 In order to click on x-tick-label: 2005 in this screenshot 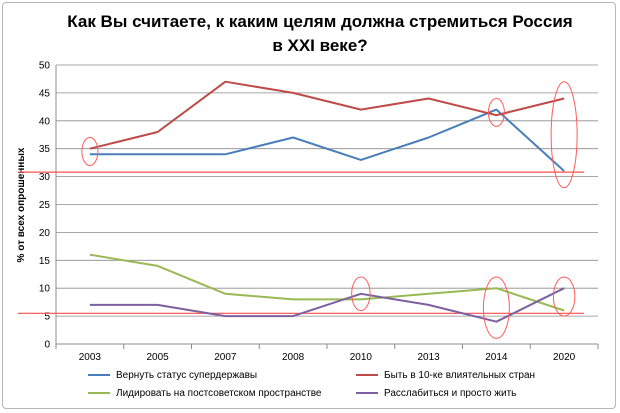, I will do `click(158, 357)`.